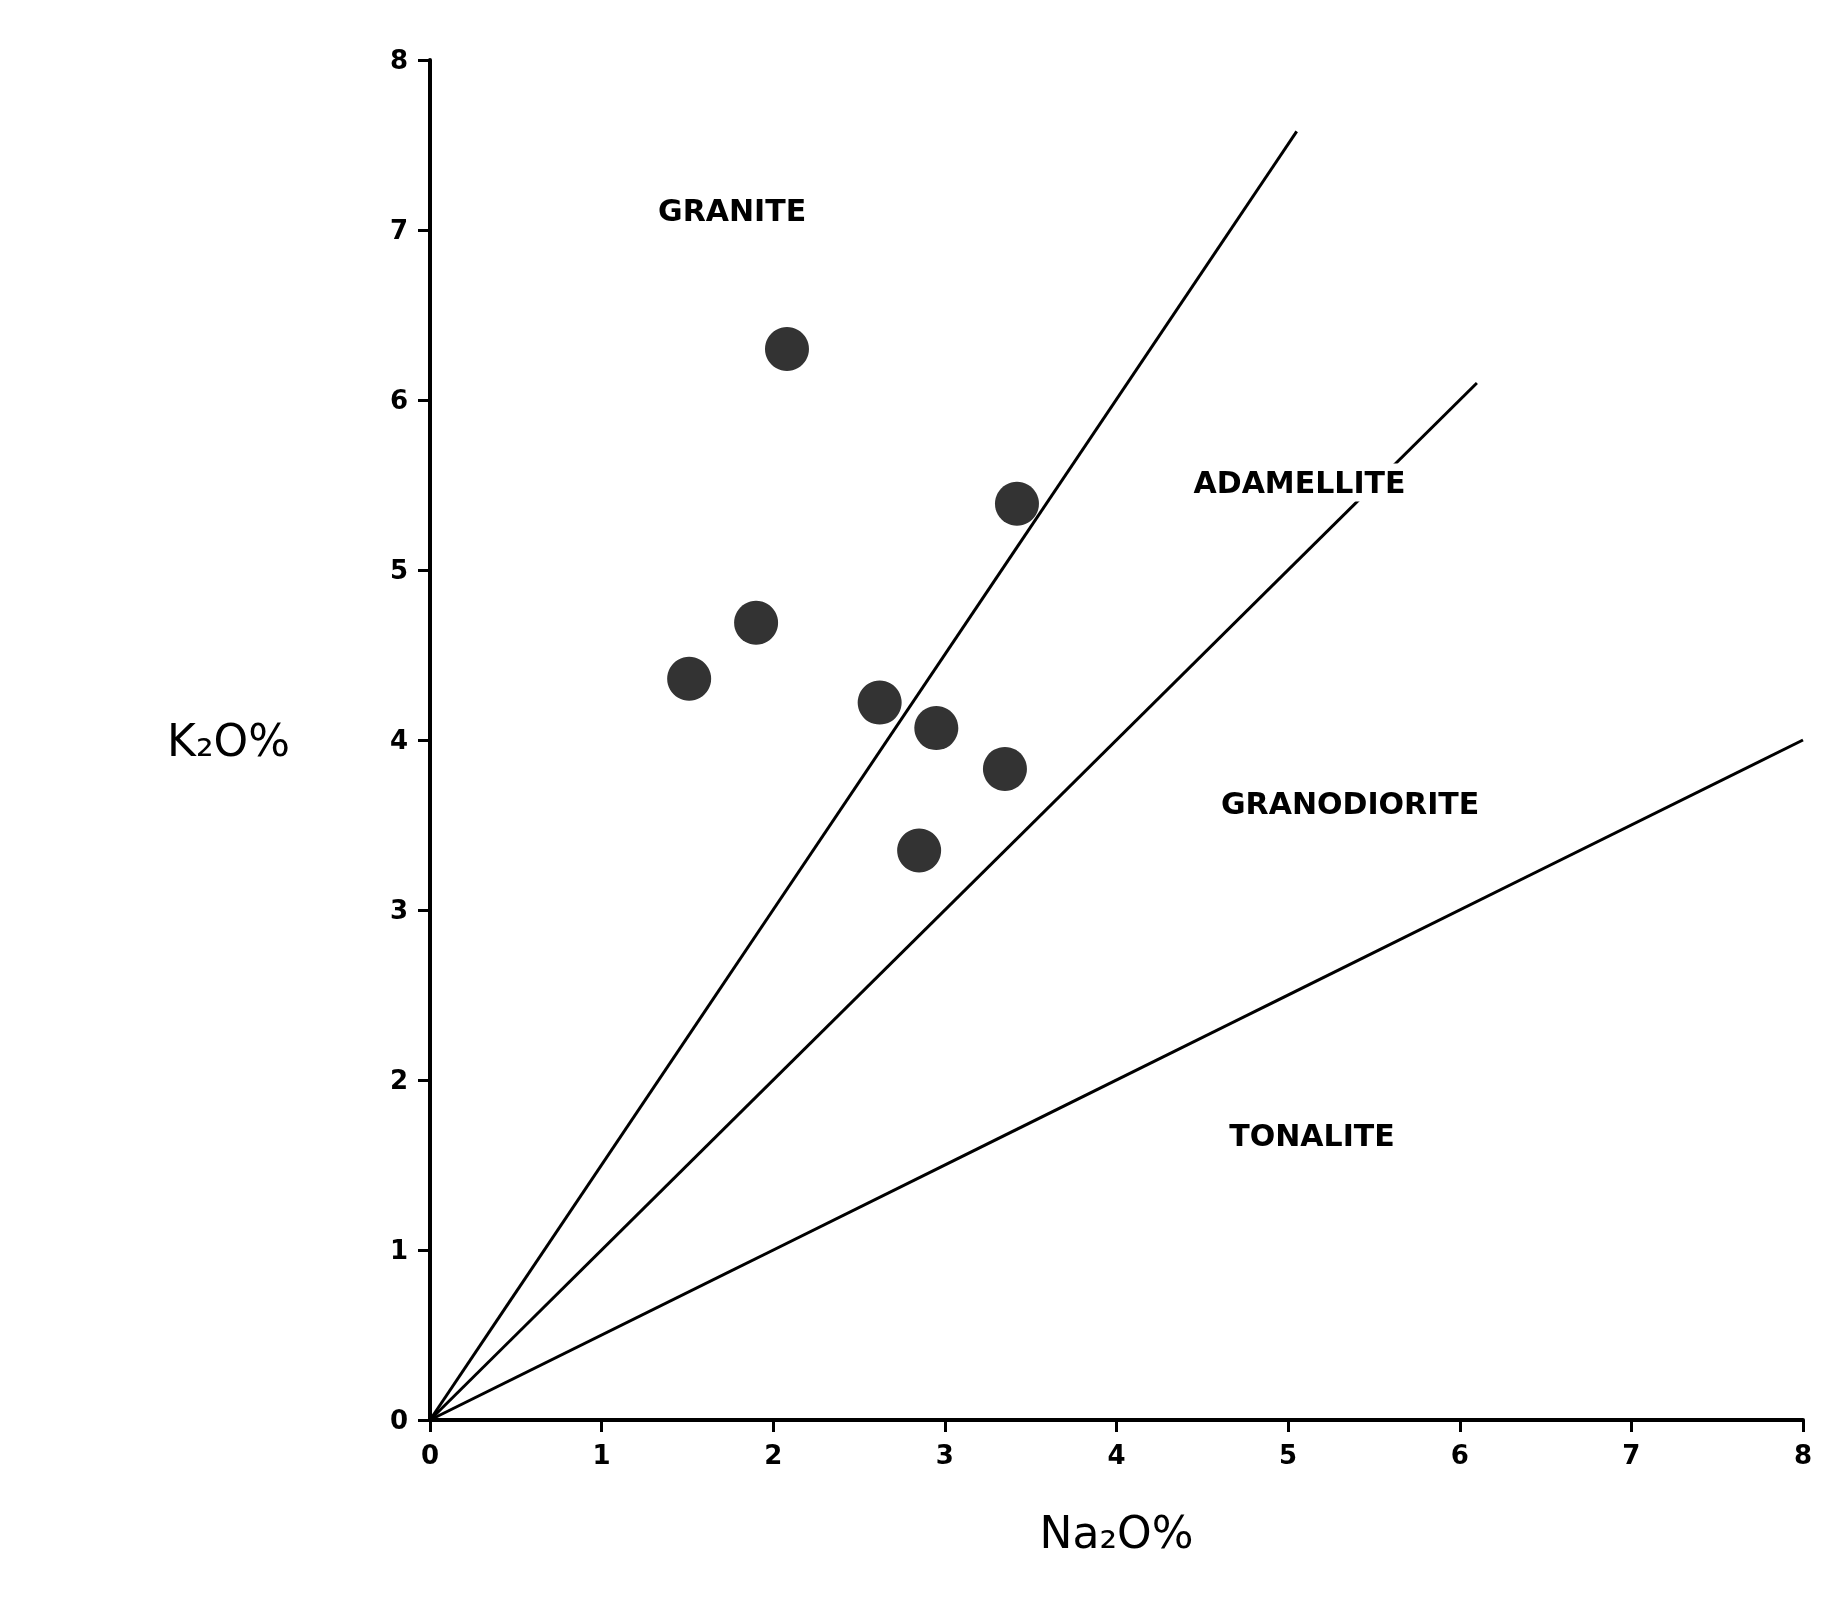 The image size is (1843, 1620). What do you see at coordinates (1459, 1455) in the screenshot?
I see `x-tick-label: 6` at bounding box center [1459, 1455].